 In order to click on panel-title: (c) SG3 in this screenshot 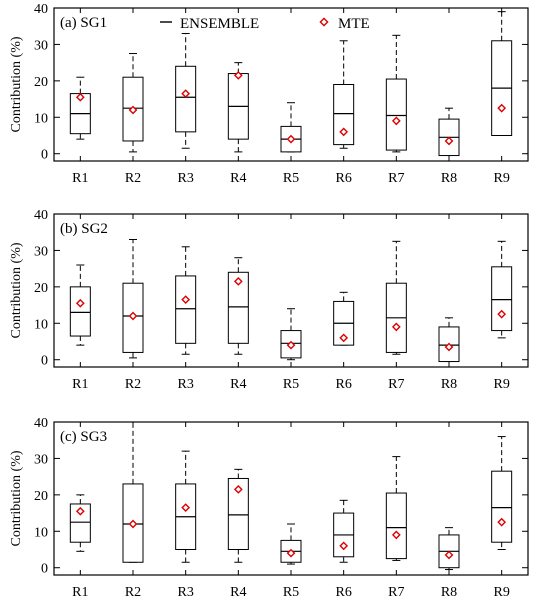, I will do `click(83, 437)`.